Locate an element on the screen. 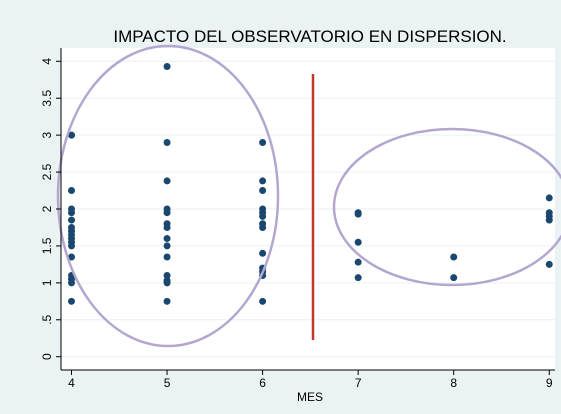 The image size is (561, 414). y-tick-label: 1.5 is located at coordinates (47, 245).